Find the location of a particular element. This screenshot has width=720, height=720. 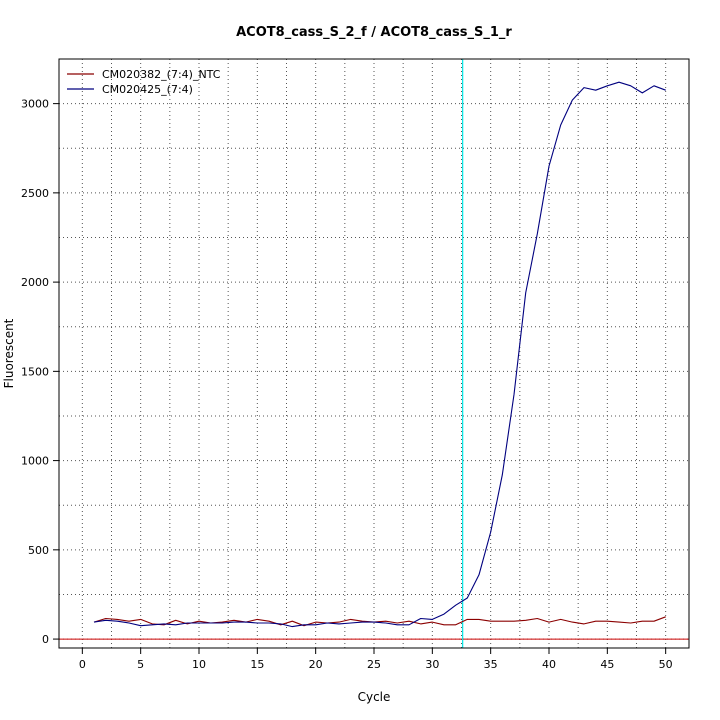

x-axis: 0 5 10 15 20 25 30 35 40 45 50 is located at coordinates (376, 659).